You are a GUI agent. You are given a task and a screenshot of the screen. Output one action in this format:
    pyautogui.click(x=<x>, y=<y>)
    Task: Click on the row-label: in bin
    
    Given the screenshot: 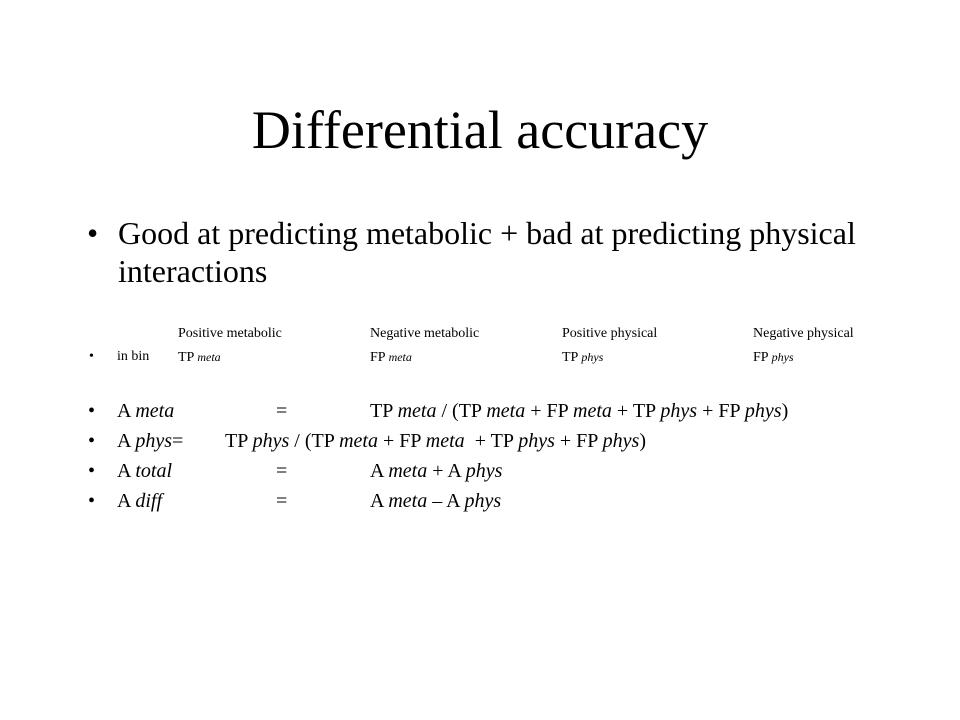 What is the action you would take?
    pyautogui.click(x=133, y=356)
    